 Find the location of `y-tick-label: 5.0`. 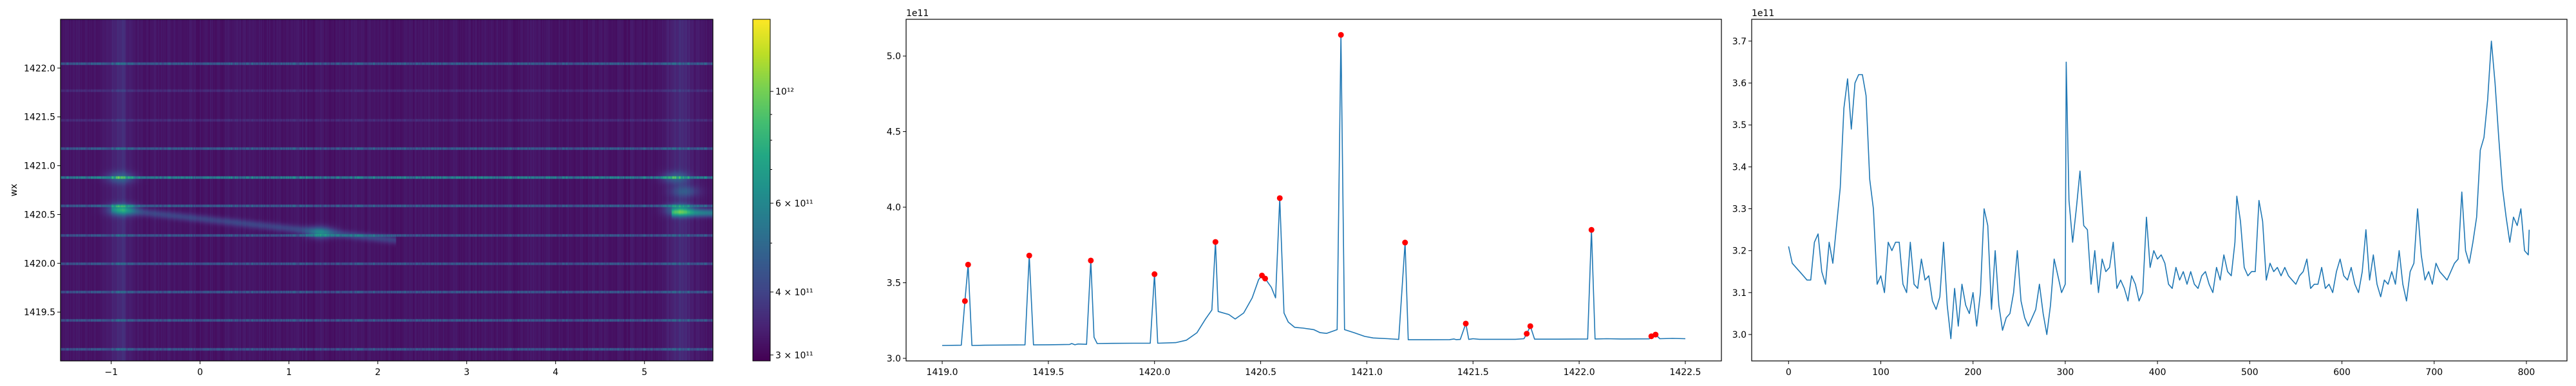

y-tick-label: 5.0 is located at coordinates (894, 56).